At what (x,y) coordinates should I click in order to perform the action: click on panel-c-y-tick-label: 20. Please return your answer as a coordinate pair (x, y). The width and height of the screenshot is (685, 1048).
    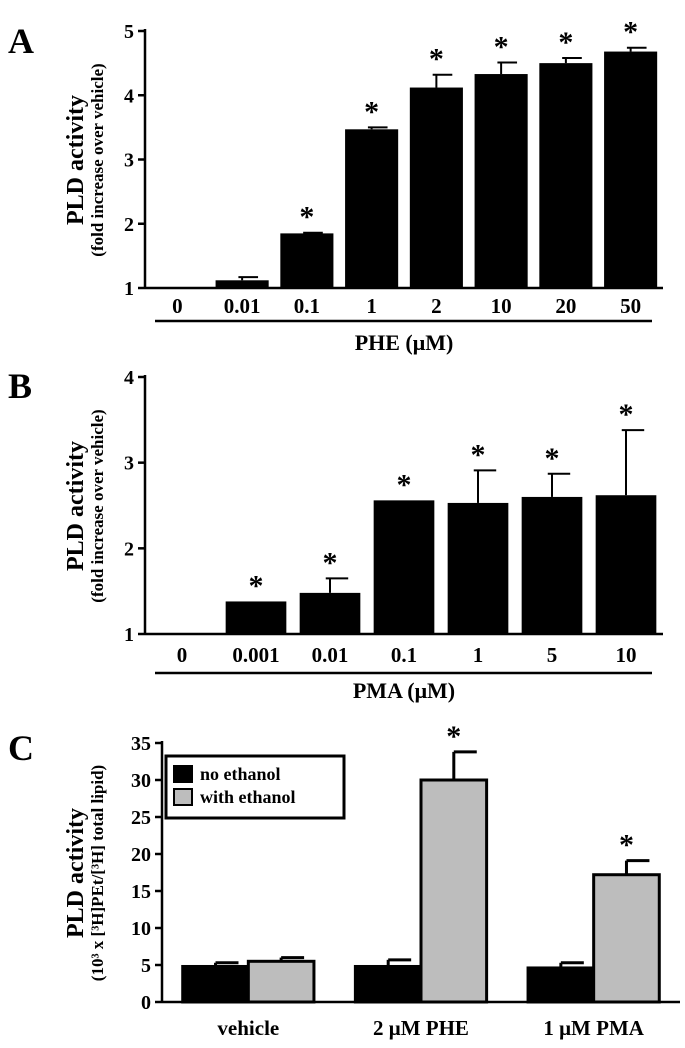
    Looking at the image, I should click on (141, 855).